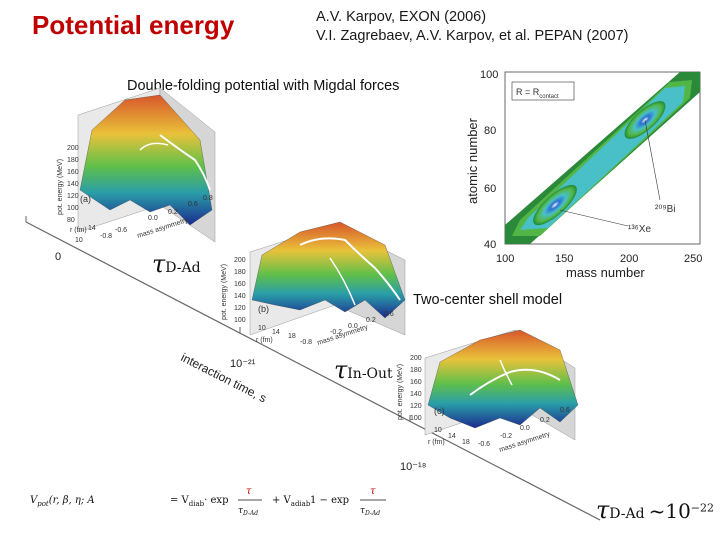  Describe the element at coordinates (249, 491) in the screenshot. I see `formula-num1: τ` at that location.